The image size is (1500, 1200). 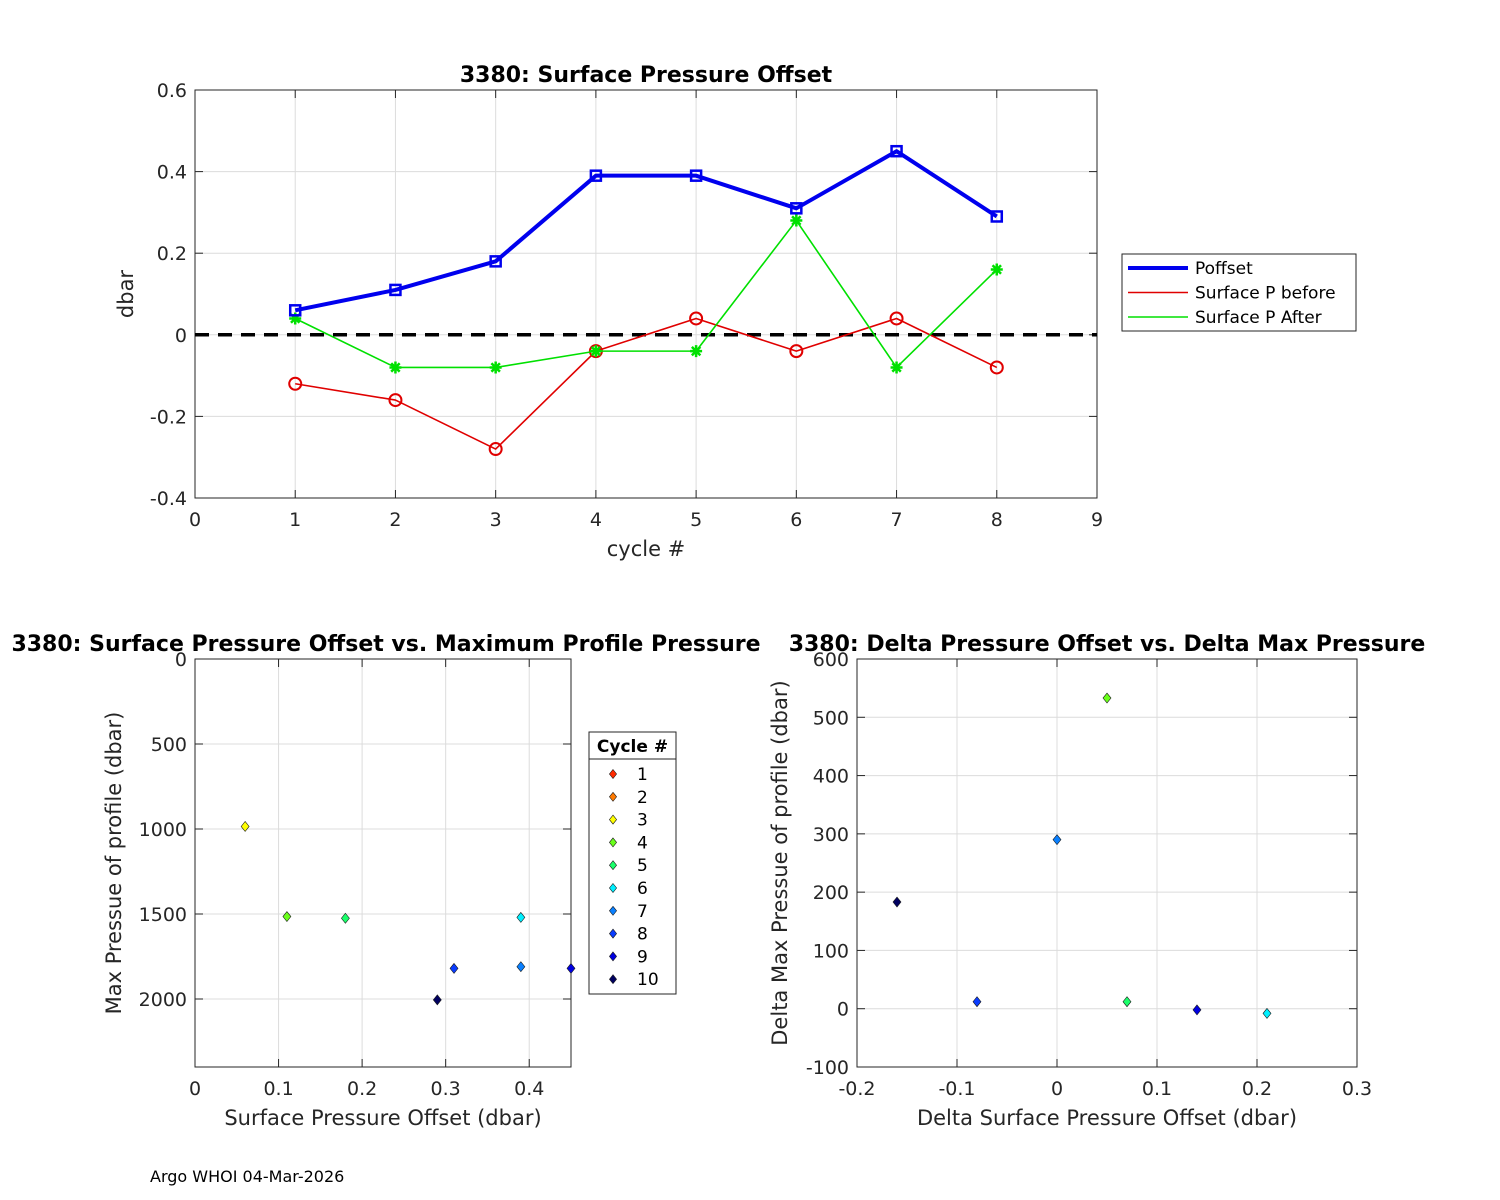 I want to click on y-tick-label: 200, so click(x=831, y=893).